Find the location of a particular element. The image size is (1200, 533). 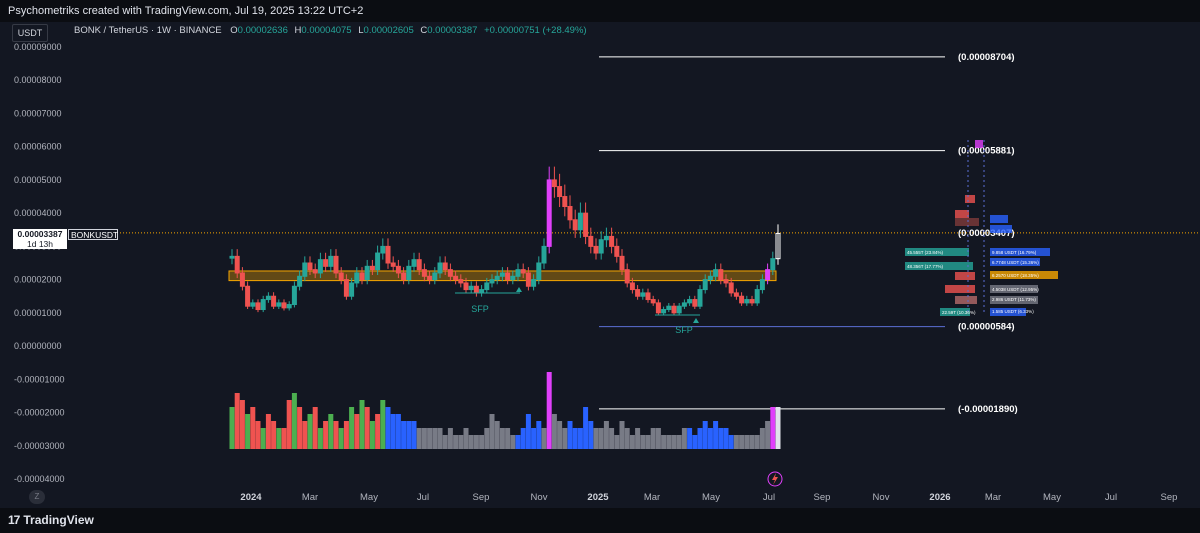

x-tick-label: Sep is located at coordinates (481, 497).